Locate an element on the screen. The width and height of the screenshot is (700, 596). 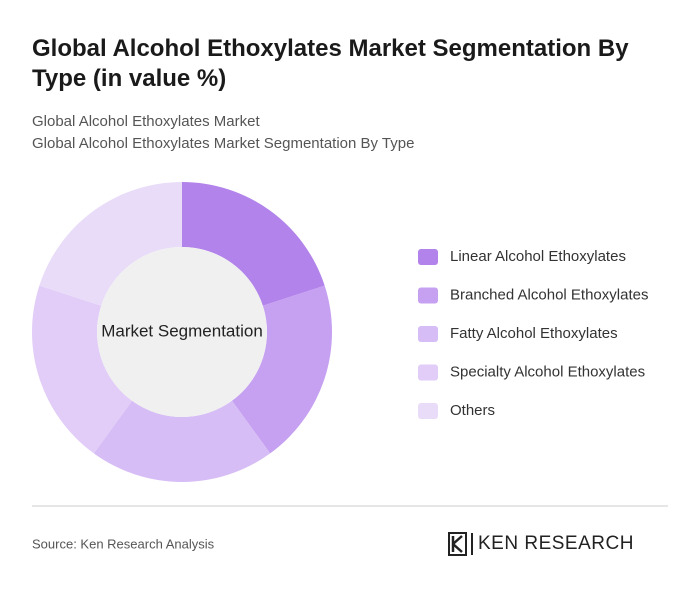
legend-label: Branched Alcohol Ethoxylates is located at coordinates (549, 294).